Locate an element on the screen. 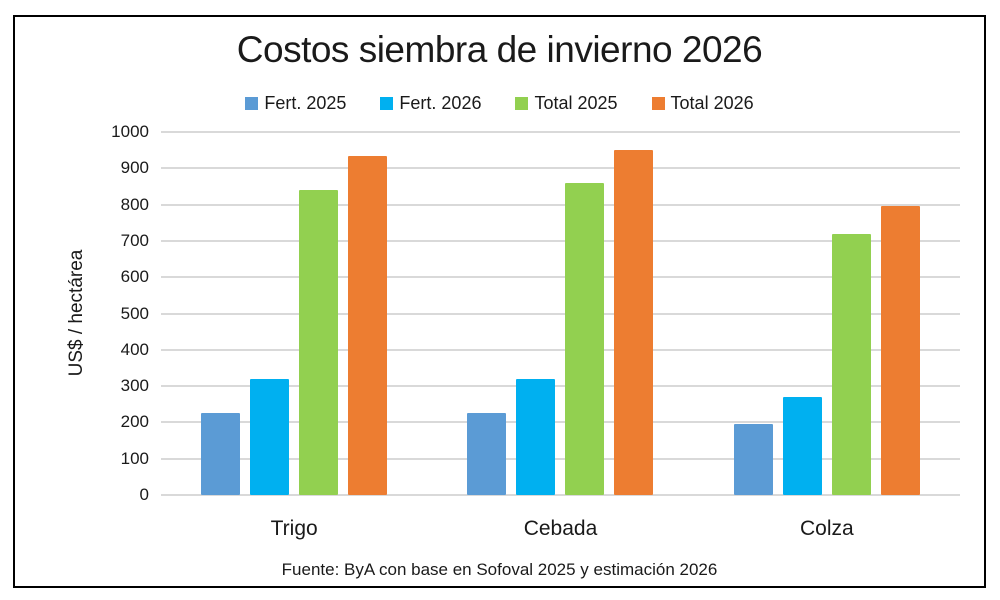 The height and width of the screenshot is (600, 1000). bar-fert-2026-colza is located at coordinates (802, 446).